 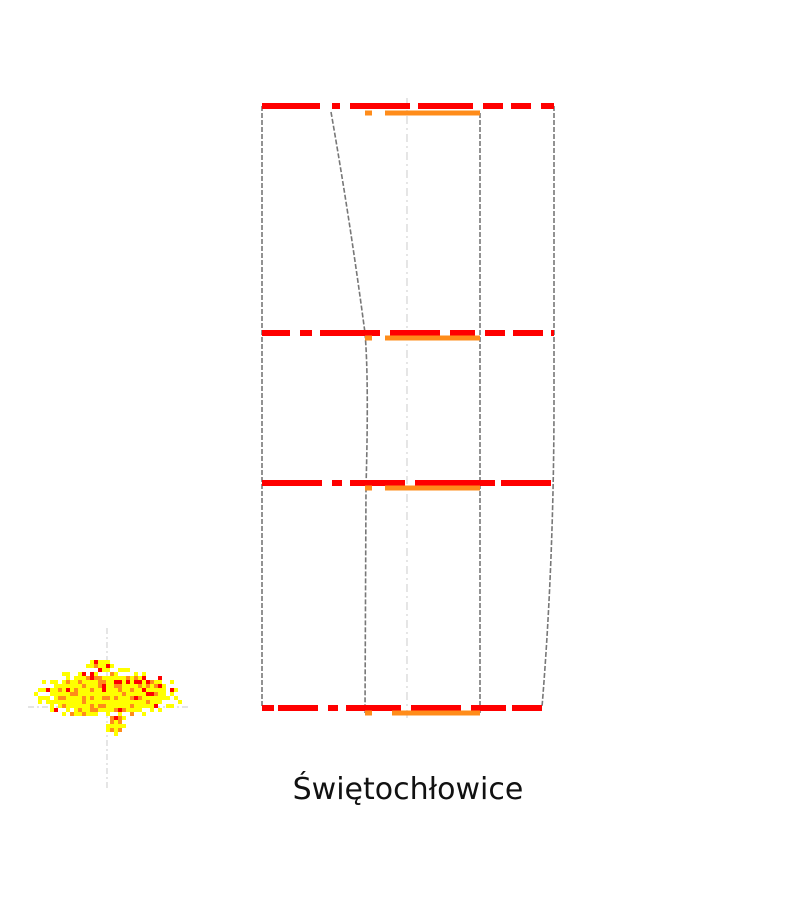 I want to click on location-shape, so click(x=108, y=698).